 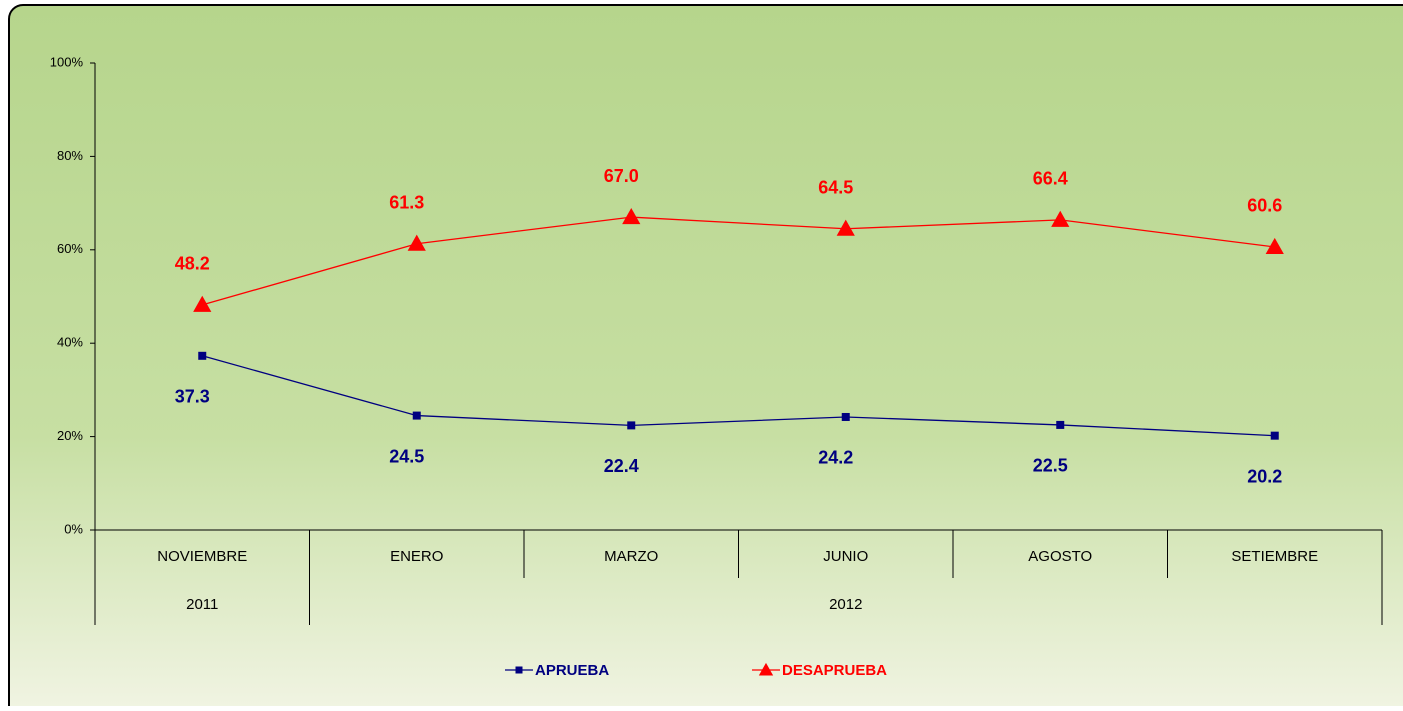 What do you see at coordinates (70, 155) in the screenshot?
I see `y-tick-label: 80%` at bounding box center [70, 155].